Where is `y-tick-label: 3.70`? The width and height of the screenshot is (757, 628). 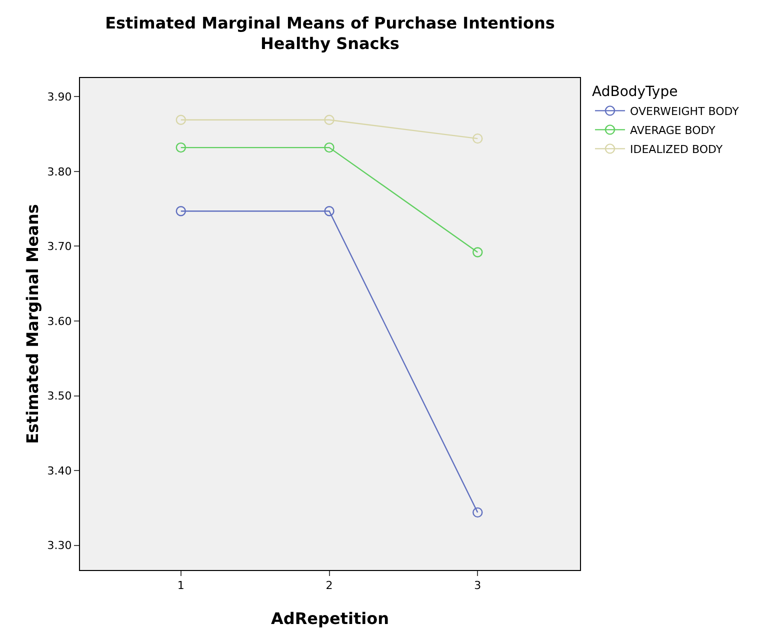 y-tick-label: 3.70 is located at coordinates (59, 247).